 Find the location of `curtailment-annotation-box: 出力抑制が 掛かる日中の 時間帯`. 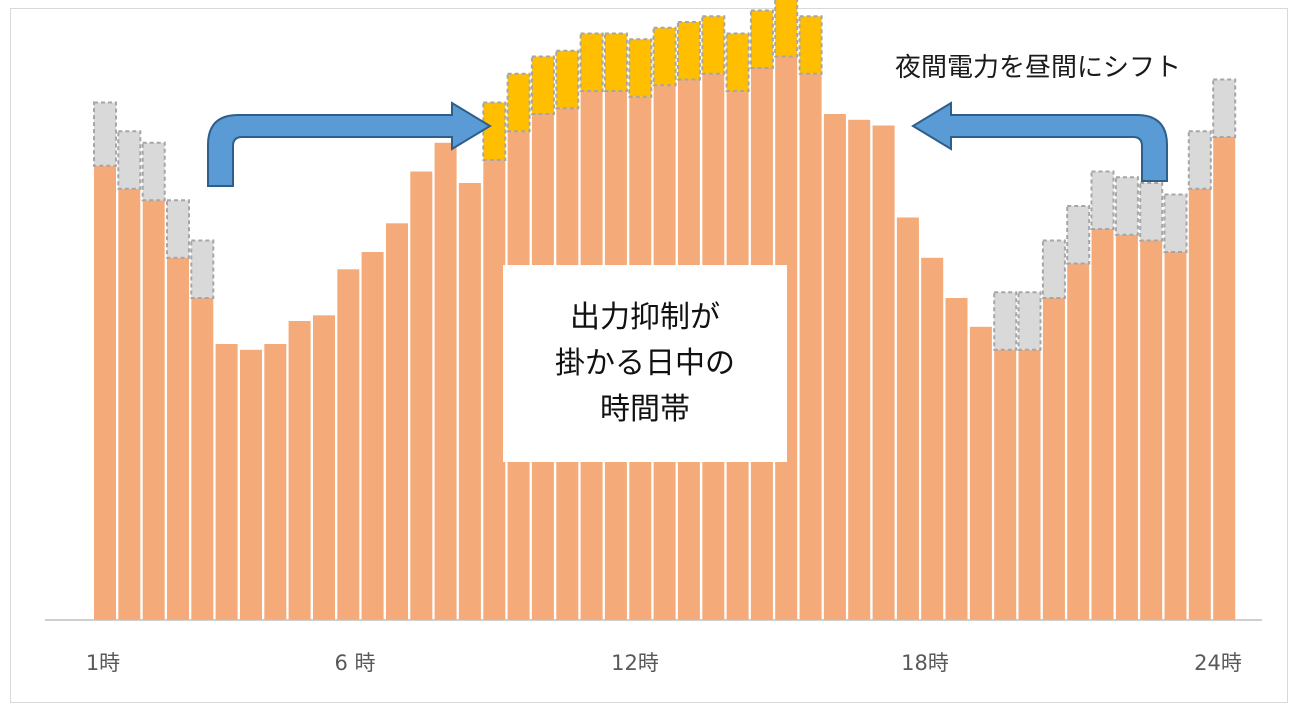

curtailment-annotation-box: 出力抑制が 掛かる日中の 時間帯 is located at coordinates (645, 363).